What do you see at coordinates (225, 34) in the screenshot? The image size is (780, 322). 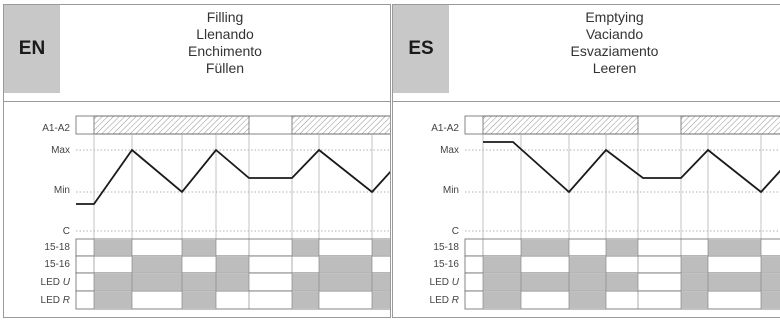 I see `title-line: Llenando` at bounding box center [225, 34].